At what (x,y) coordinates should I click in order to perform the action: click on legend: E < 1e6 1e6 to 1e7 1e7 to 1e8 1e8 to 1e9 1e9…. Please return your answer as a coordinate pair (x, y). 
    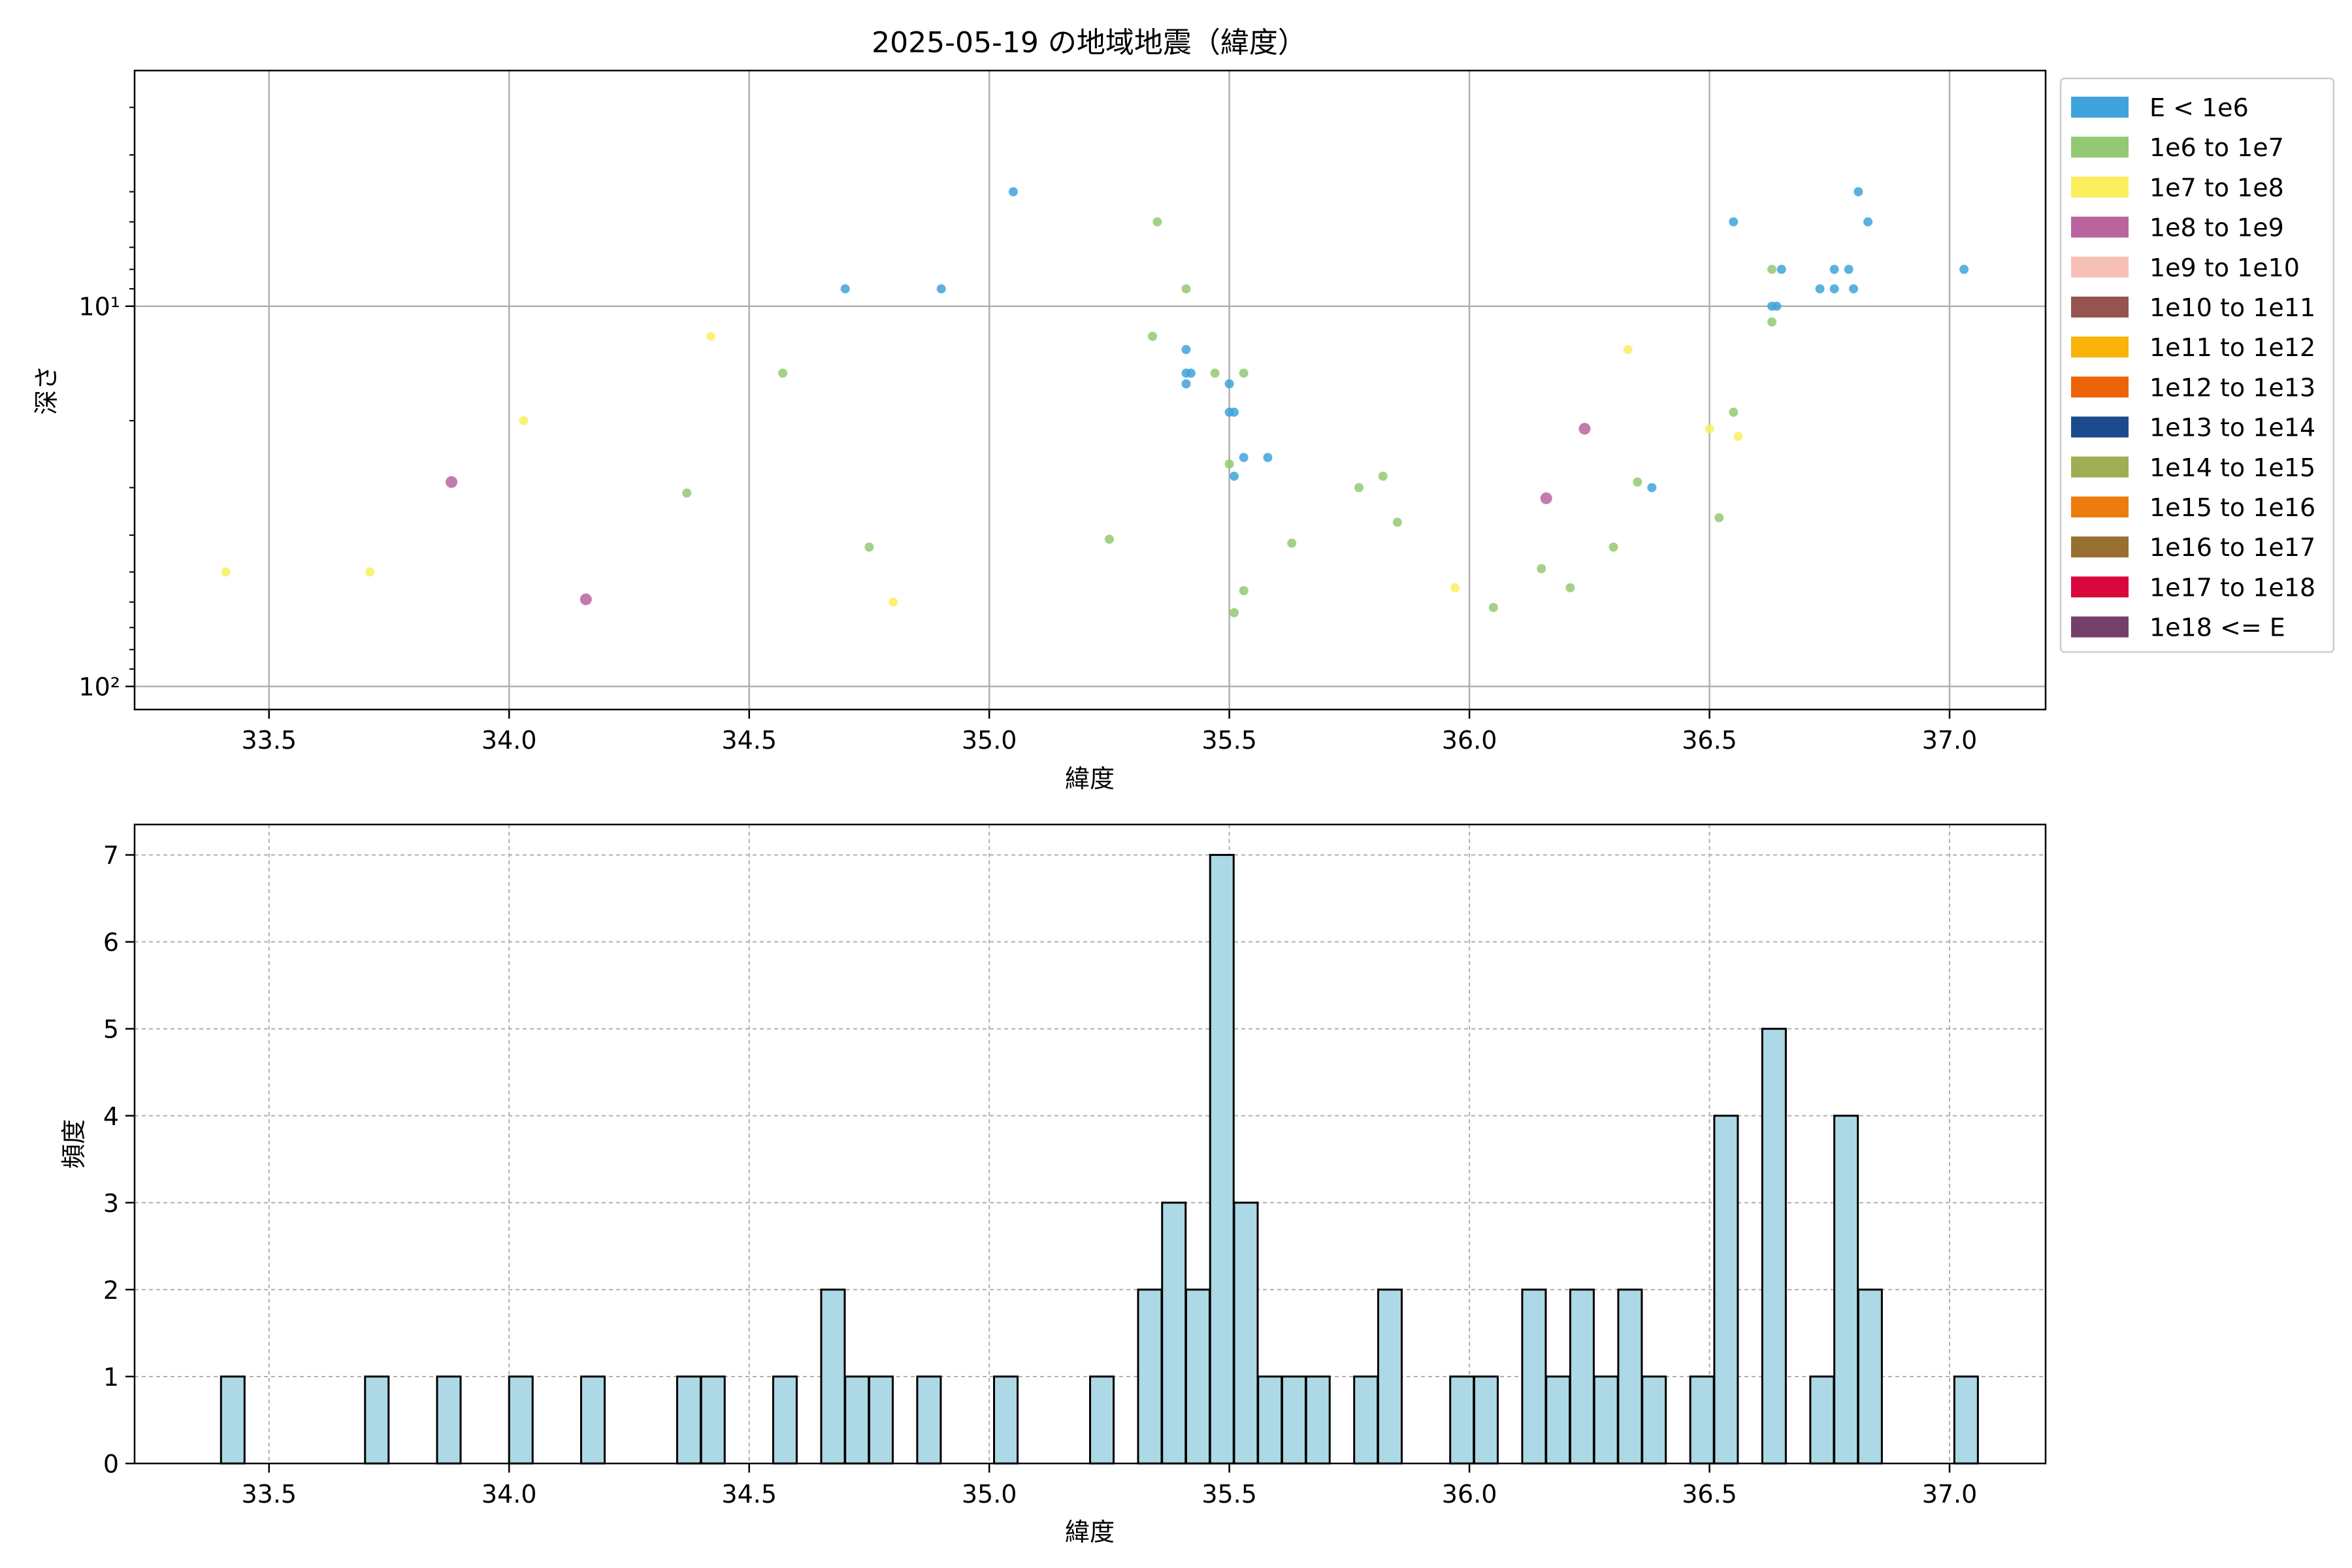
    Looking at the image, I should click on (2197, 365).